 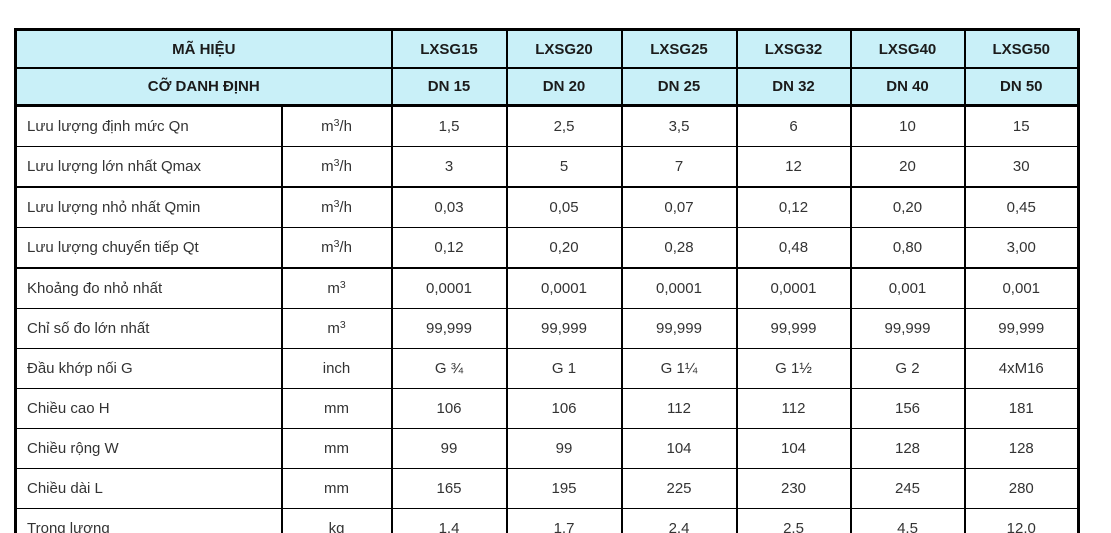 What do you see at coordinates (793, 368) in the screenshot?
I see `value-cell: G 1½` at bounding box center [793, 368].